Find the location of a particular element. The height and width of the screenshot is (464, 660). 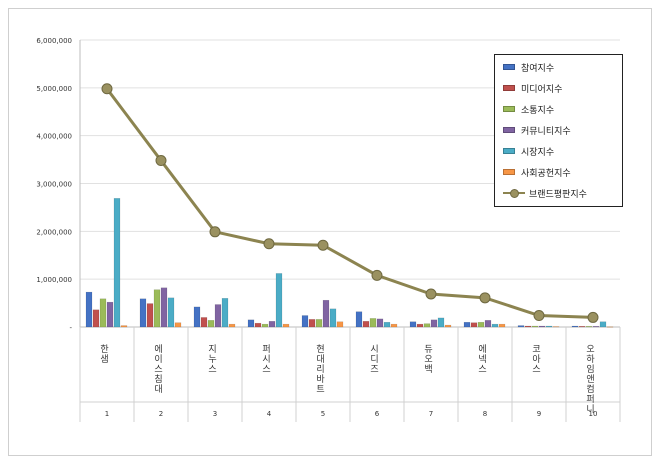

legend-label: 시장지수 is located at coordinates (538, 152).